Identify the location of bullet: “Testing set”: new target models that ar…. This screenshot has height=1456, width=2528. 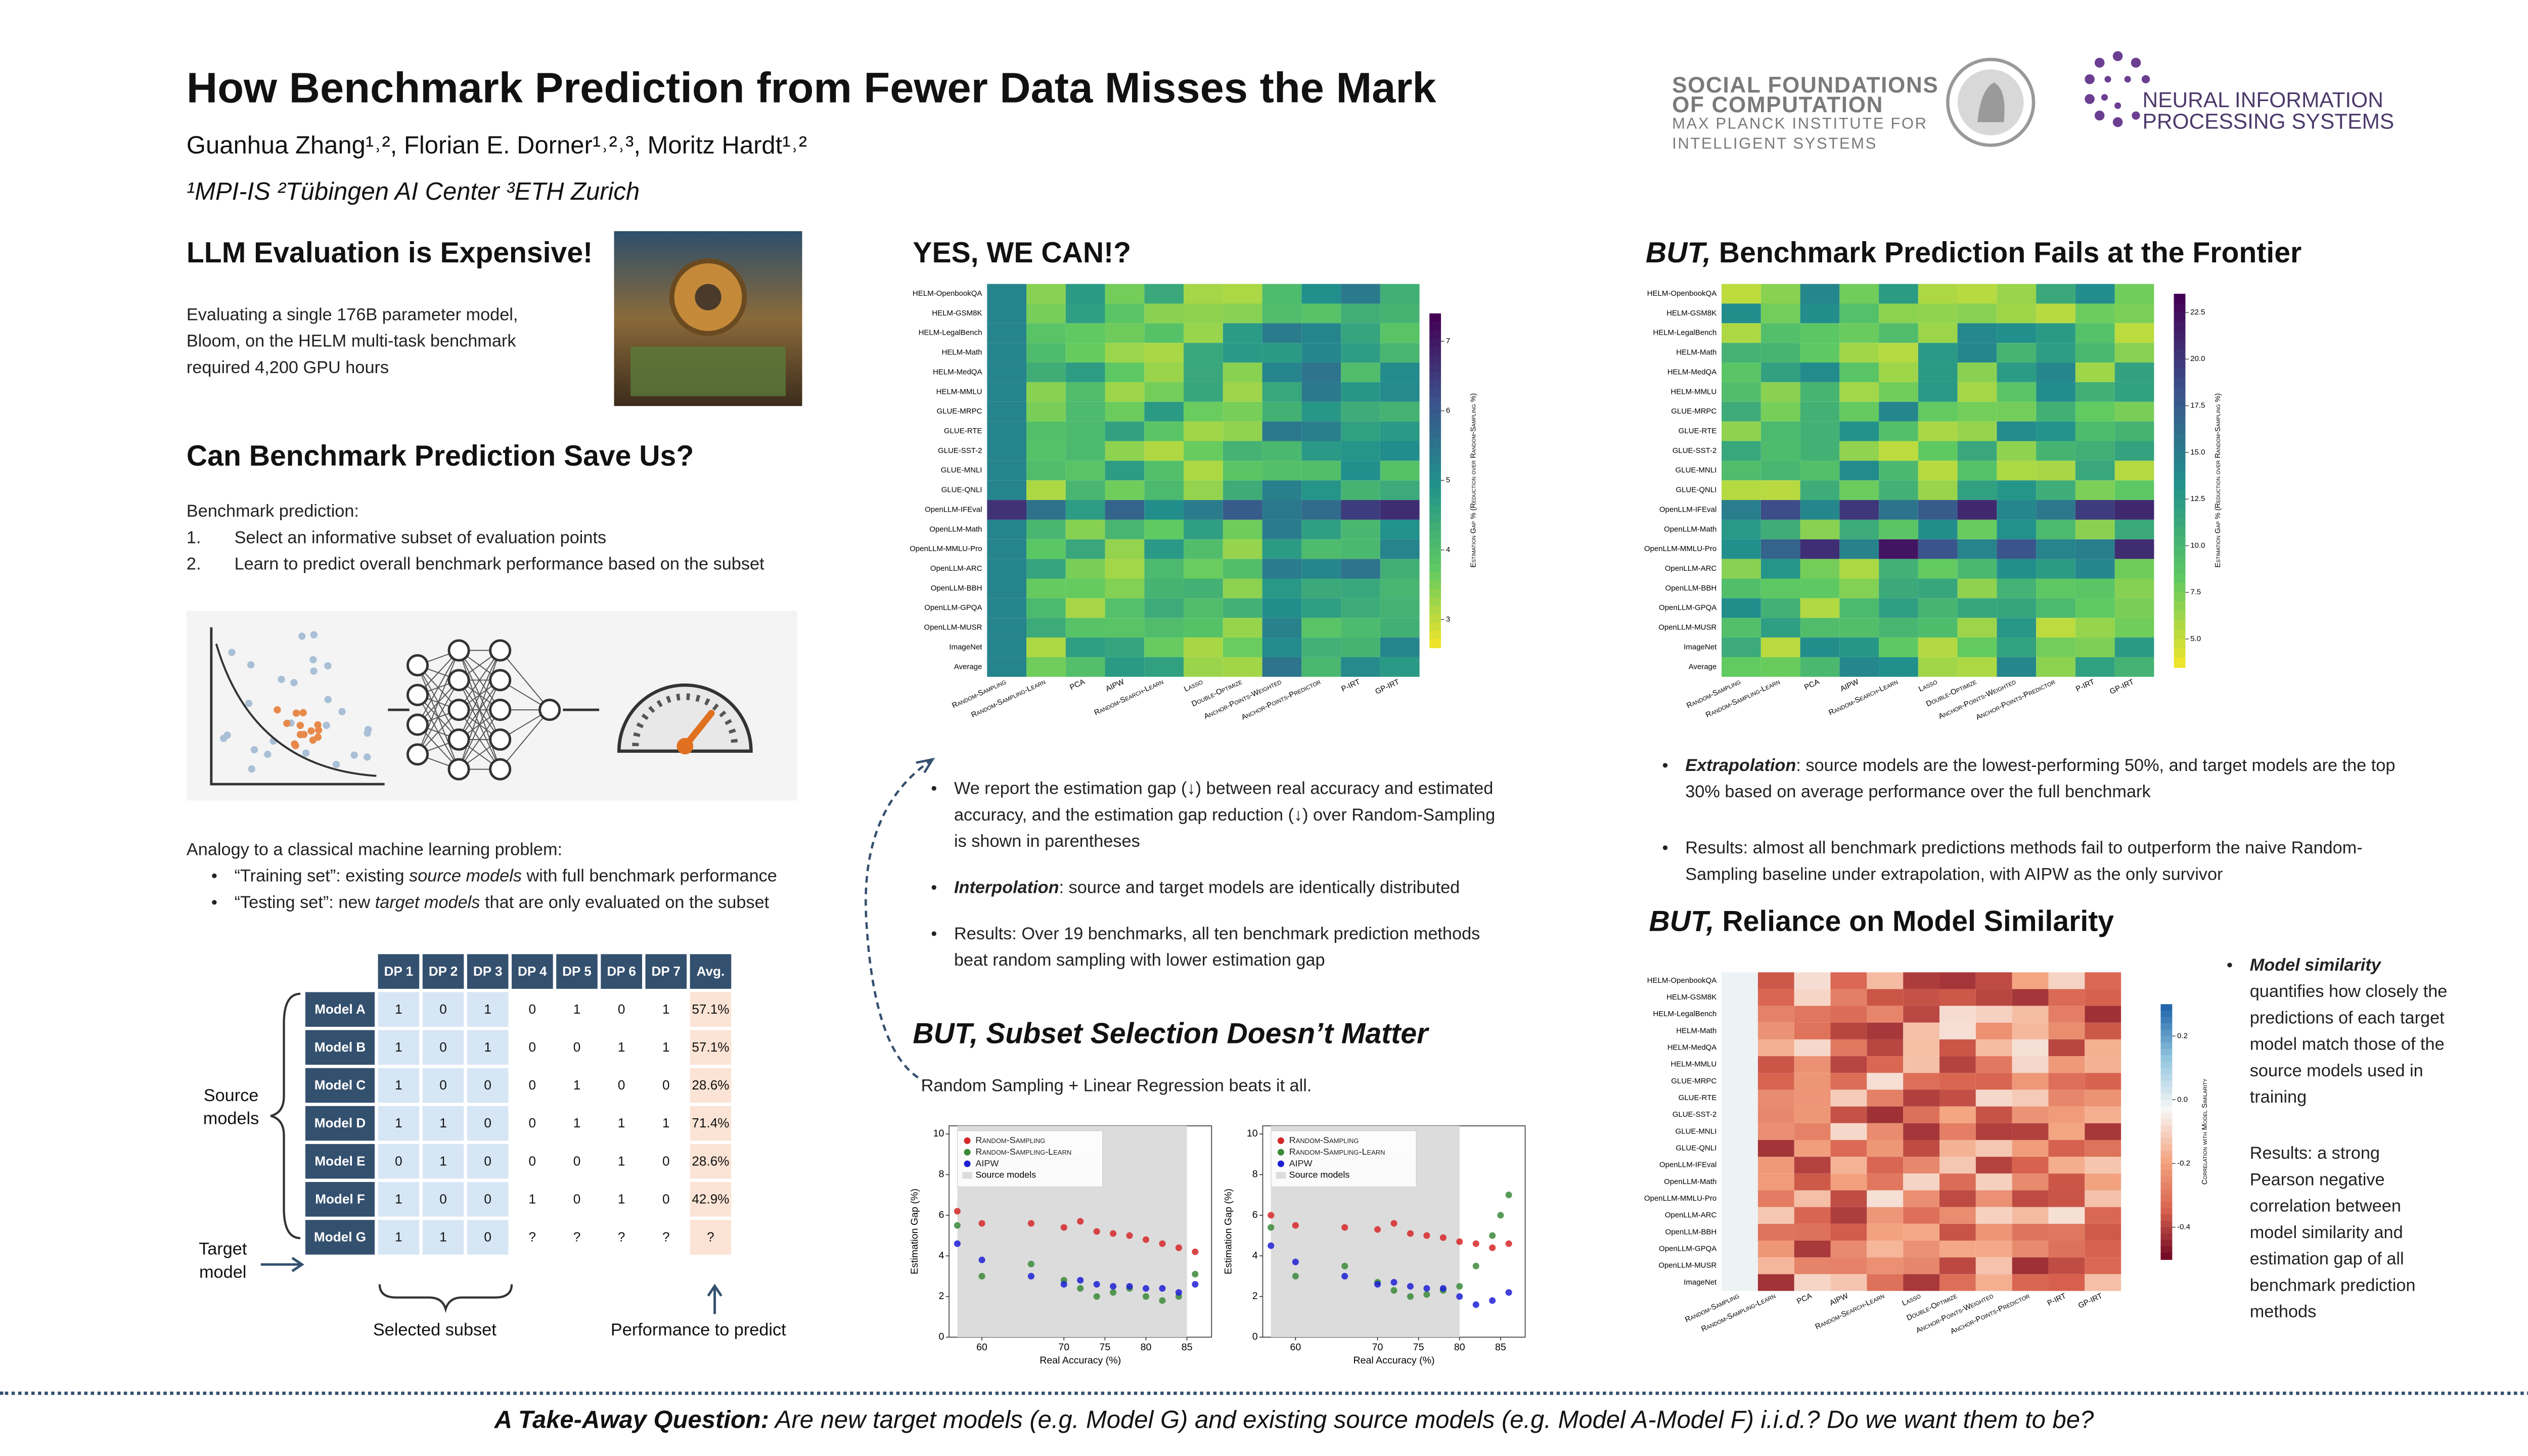
(529, 903).